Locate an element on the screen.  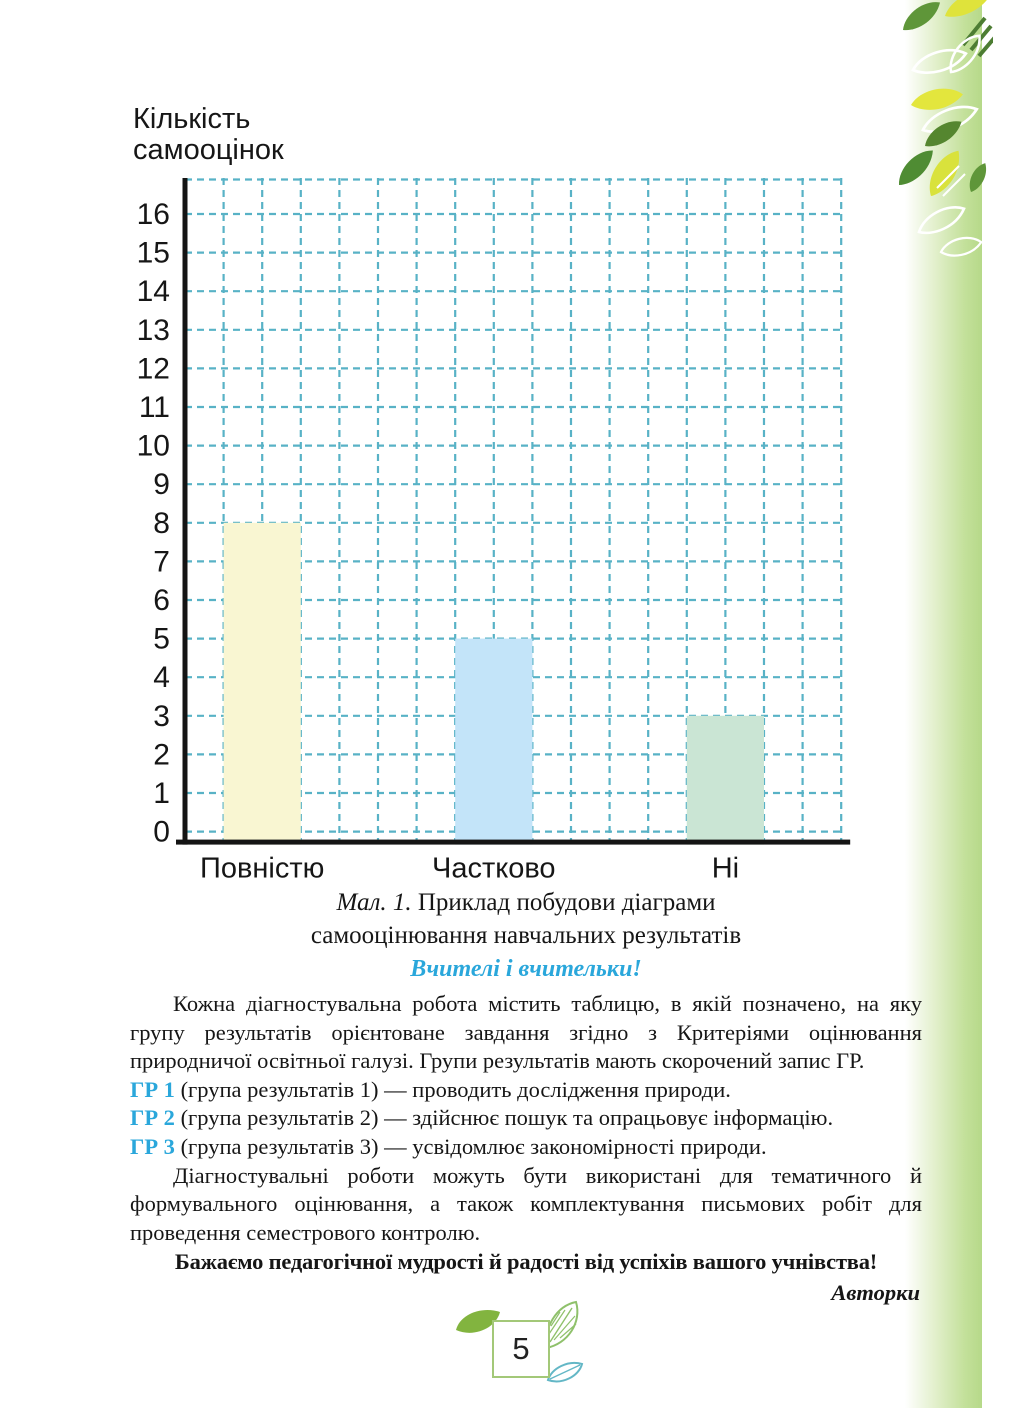
svg-text: 0 is located at coordinates (161, 832).